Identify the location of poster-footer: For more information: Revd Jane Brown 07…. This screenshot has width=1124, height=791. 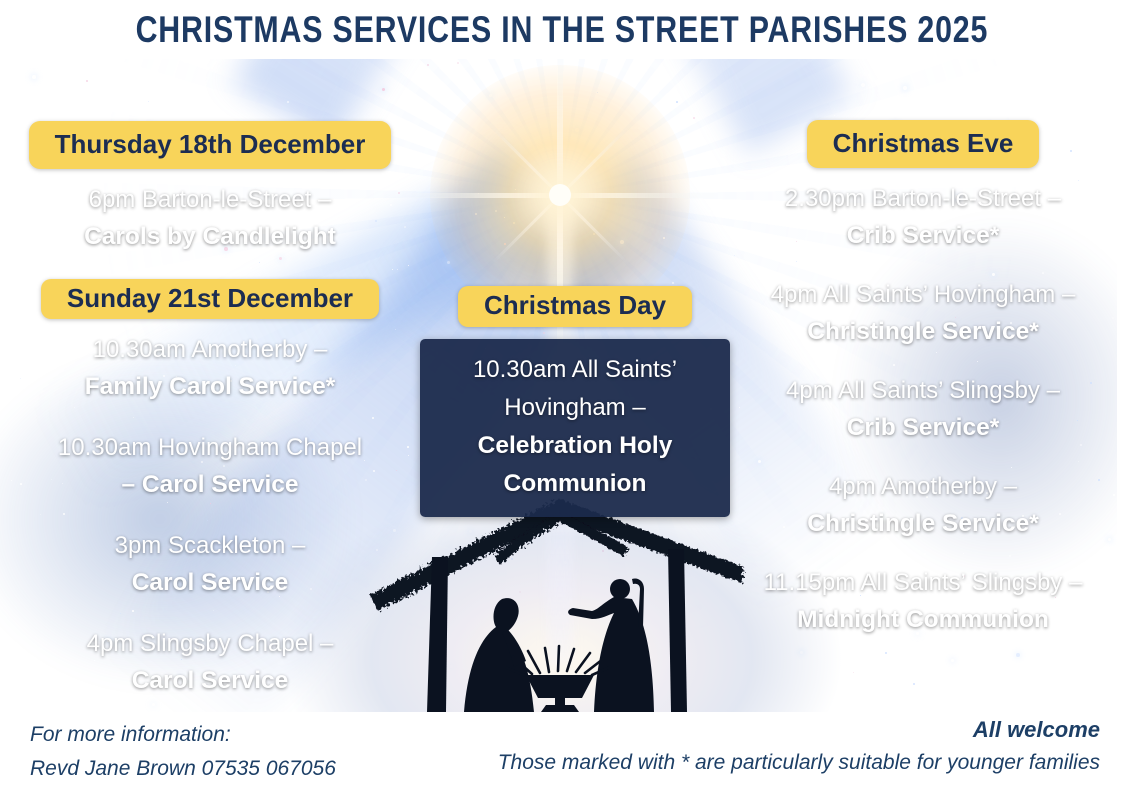
(562, 751).